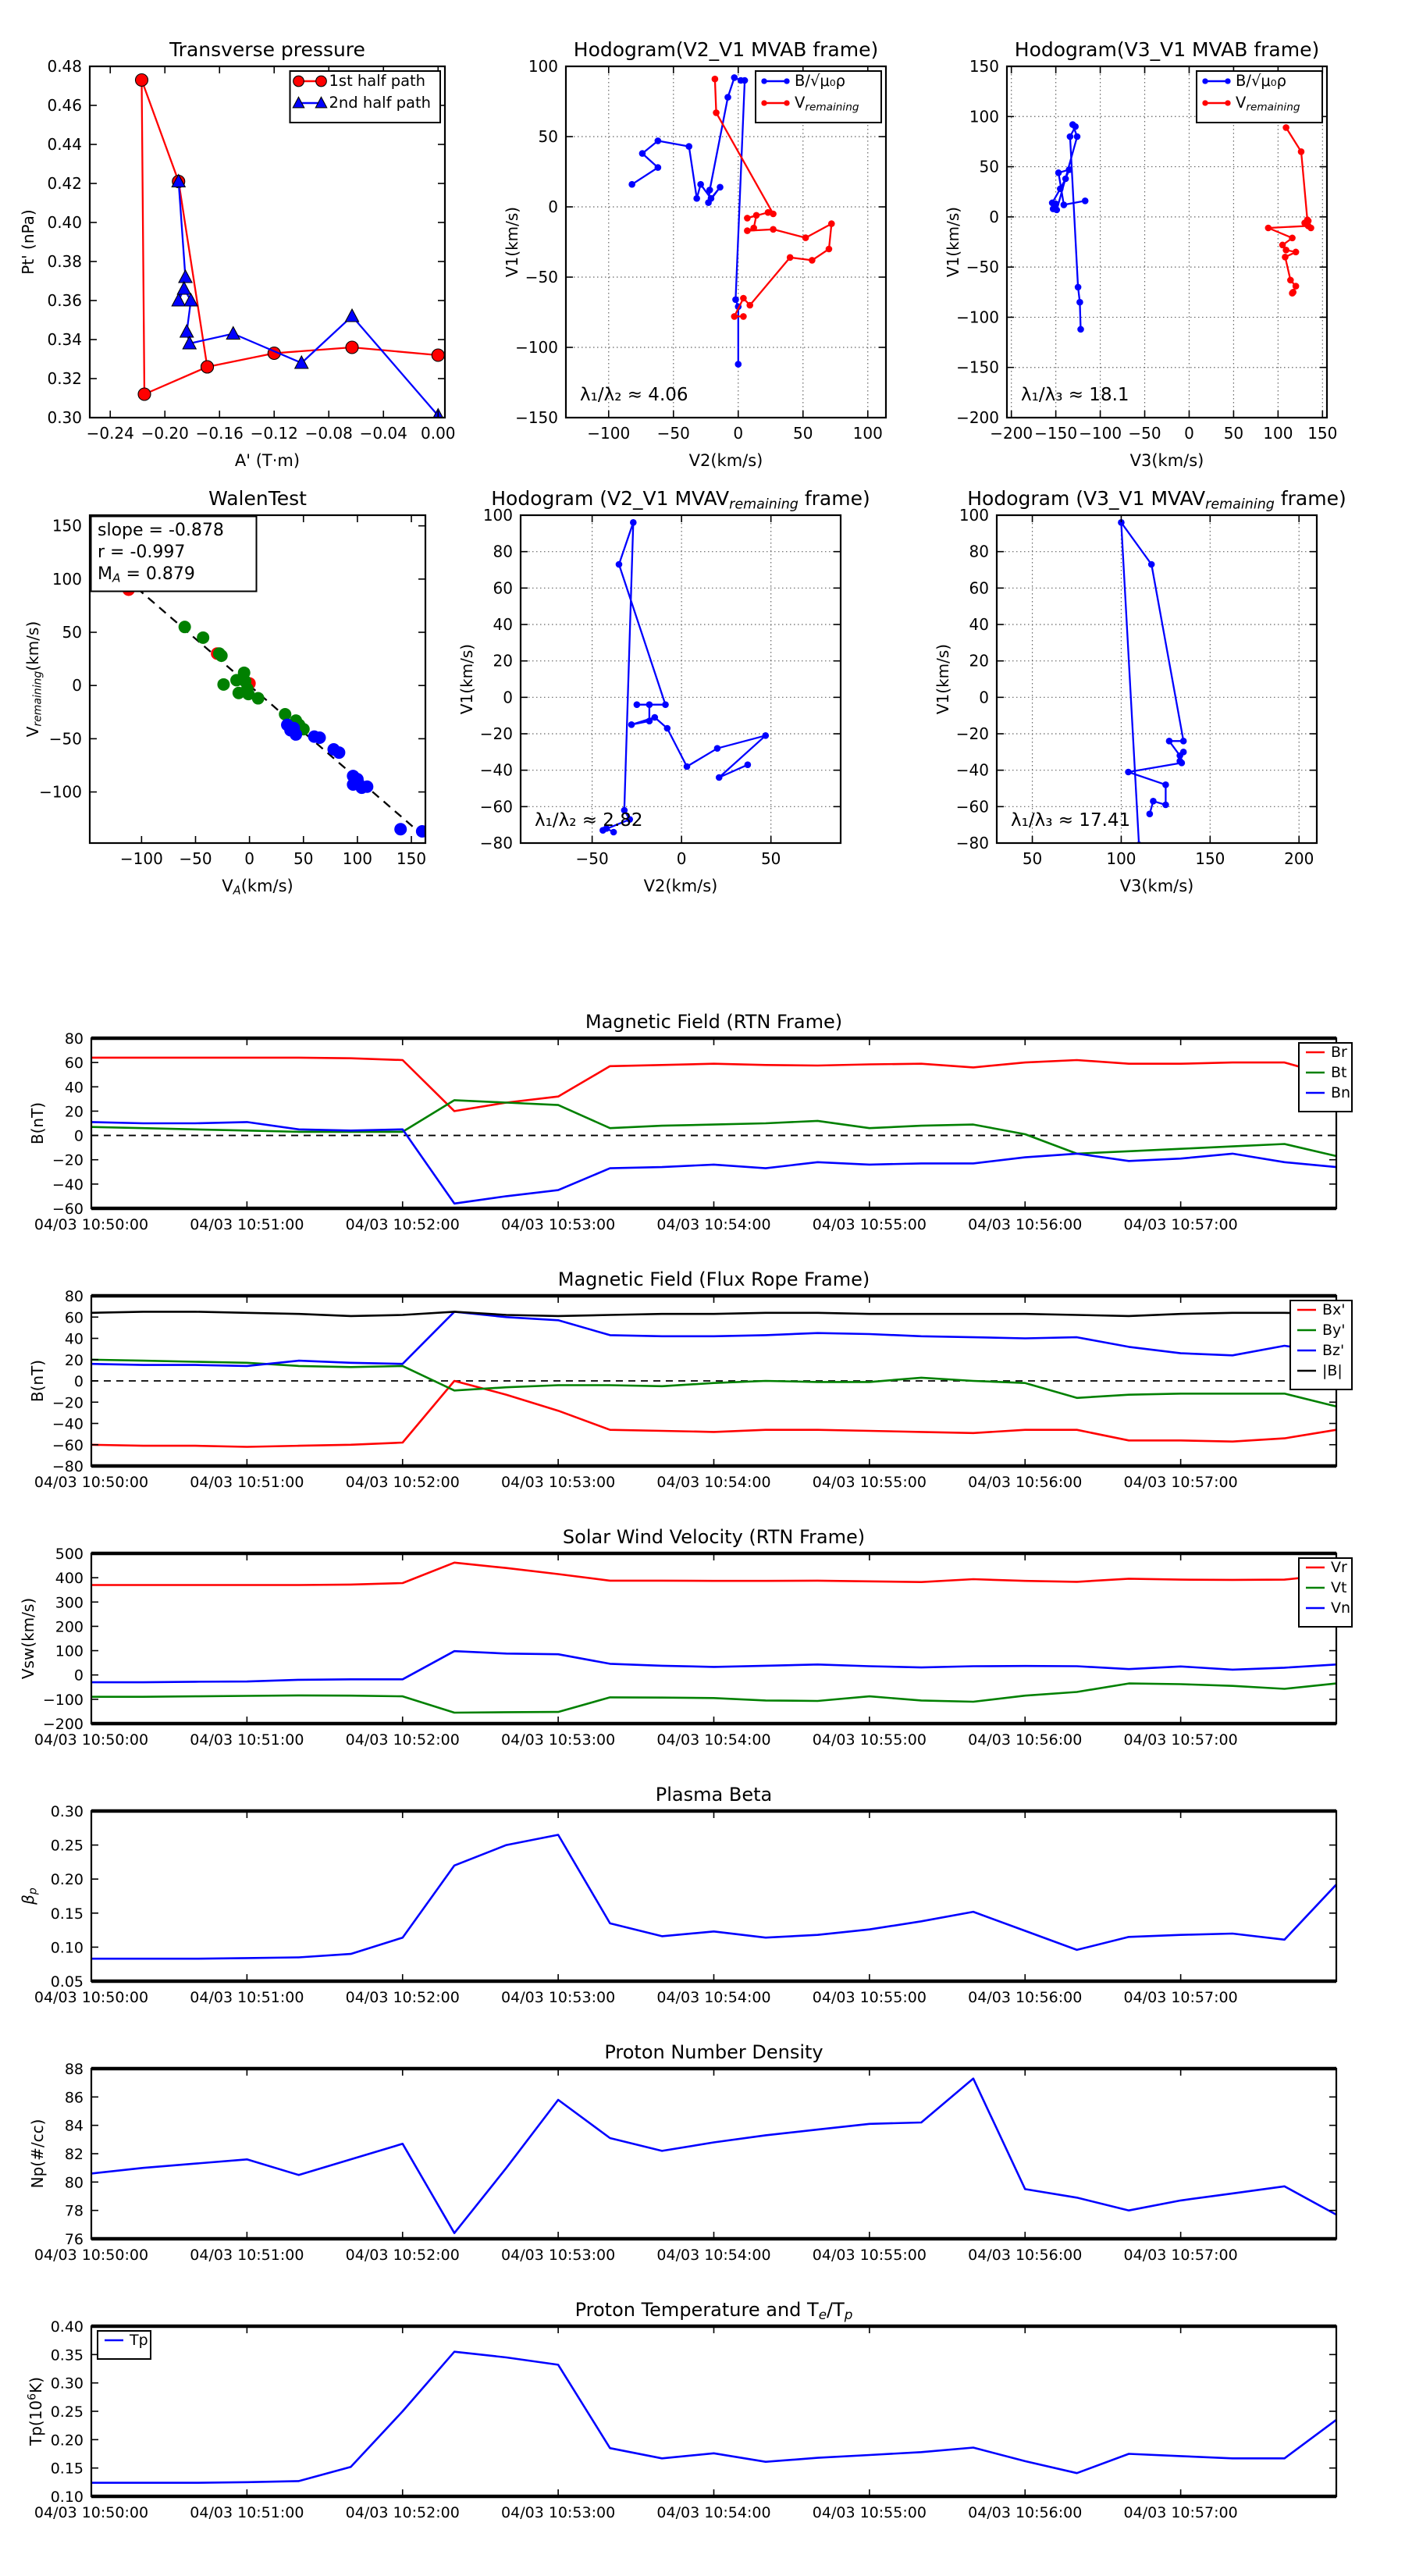 This screenshot has width=1405, height=2576. What do you see at coordinates (1261, 81) in the screenshot?
I see `svg-text: B/√μ₀ρ` at bounding box center [1261, 81].